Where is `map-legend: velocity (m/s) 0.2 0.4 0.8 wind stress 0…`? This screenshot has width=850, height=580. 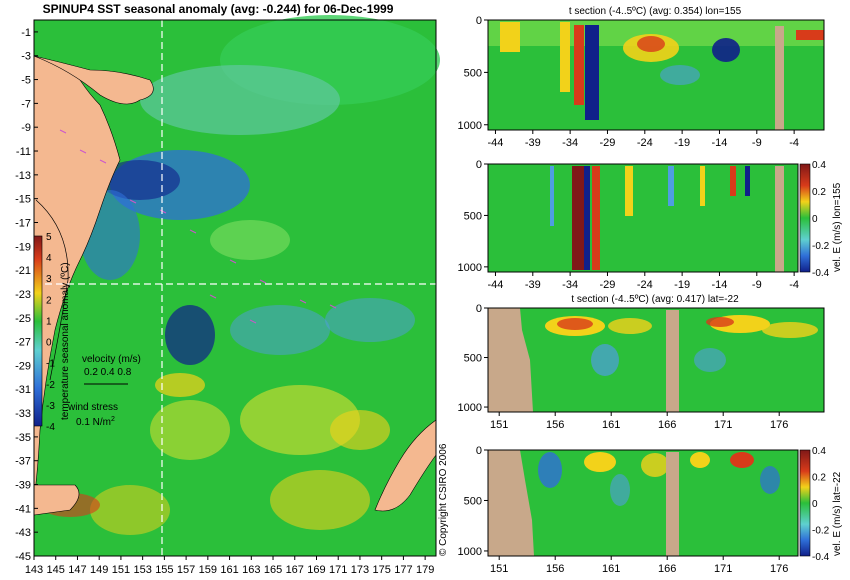
map-legend: velocity (m/s) 0.2 0.4 0.8 wind stress 0… is located at coordinates (104, 391).